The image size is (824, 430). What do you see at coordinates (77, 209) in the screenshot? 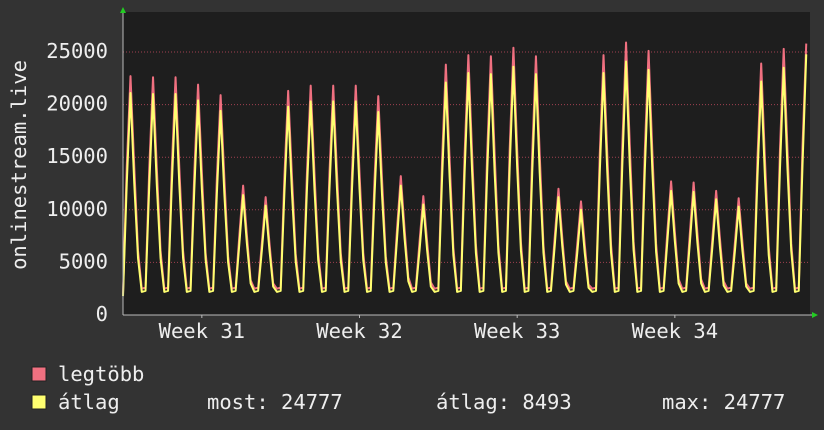
I see `y-tick-label: 10000` at bounding box center [77, 209].